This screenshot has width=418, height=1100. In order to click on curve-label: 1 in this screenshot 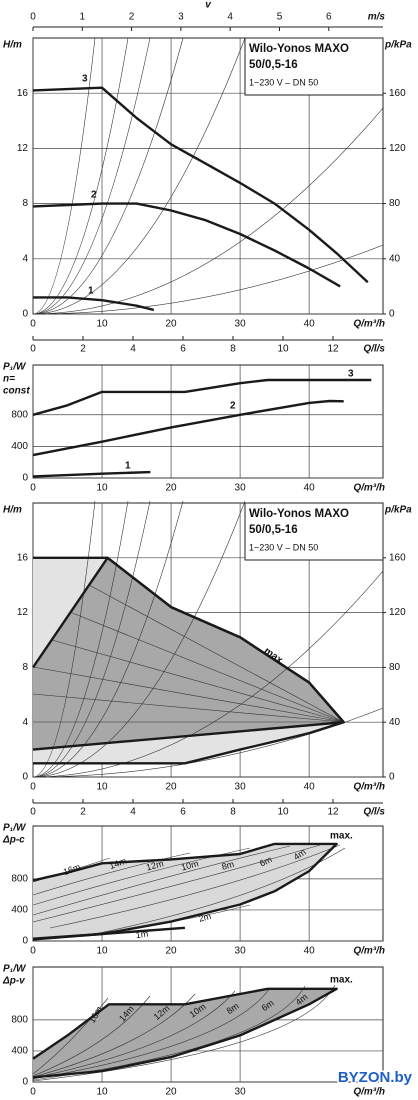, I will do `click(91, 291)`.